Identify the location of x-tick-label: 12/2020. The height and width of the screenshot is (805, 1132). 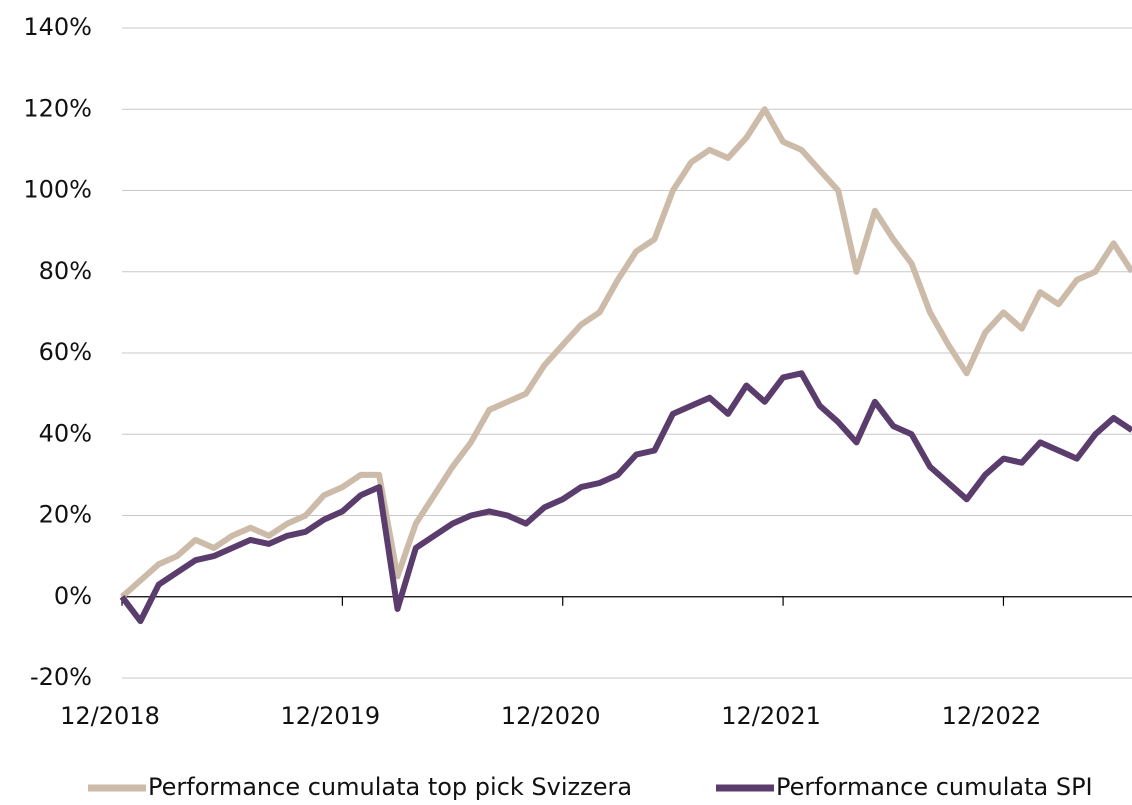
(551, 716).